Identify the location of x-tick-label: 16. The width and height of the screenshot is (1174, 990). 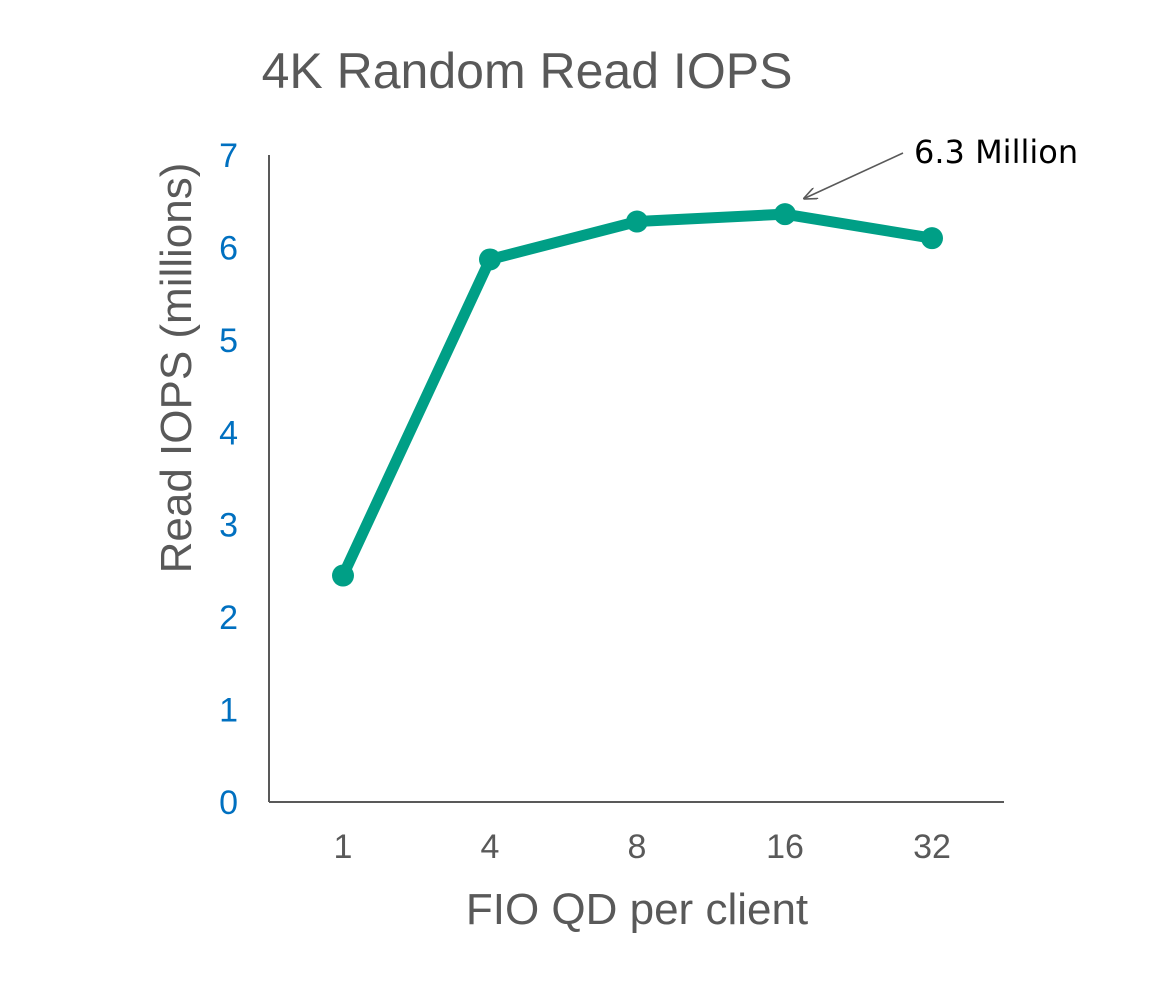
(785, 847).